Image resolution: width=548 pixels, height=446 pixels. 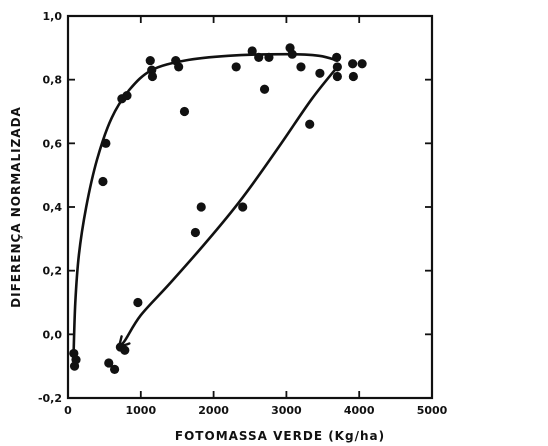 What do you see at coordinates (286, 410) in the screenshot?
I see `x-tick-label: 3000` at bounding box center [286, 410].